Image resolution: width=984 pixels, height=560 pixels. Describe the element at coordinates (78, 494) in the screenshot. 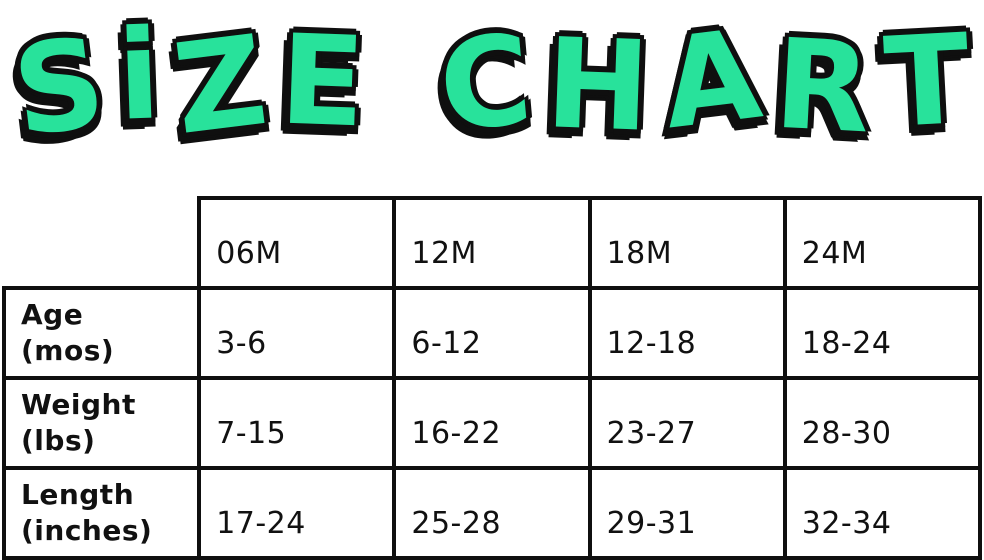

I see `row-label-line: Length` at that location.